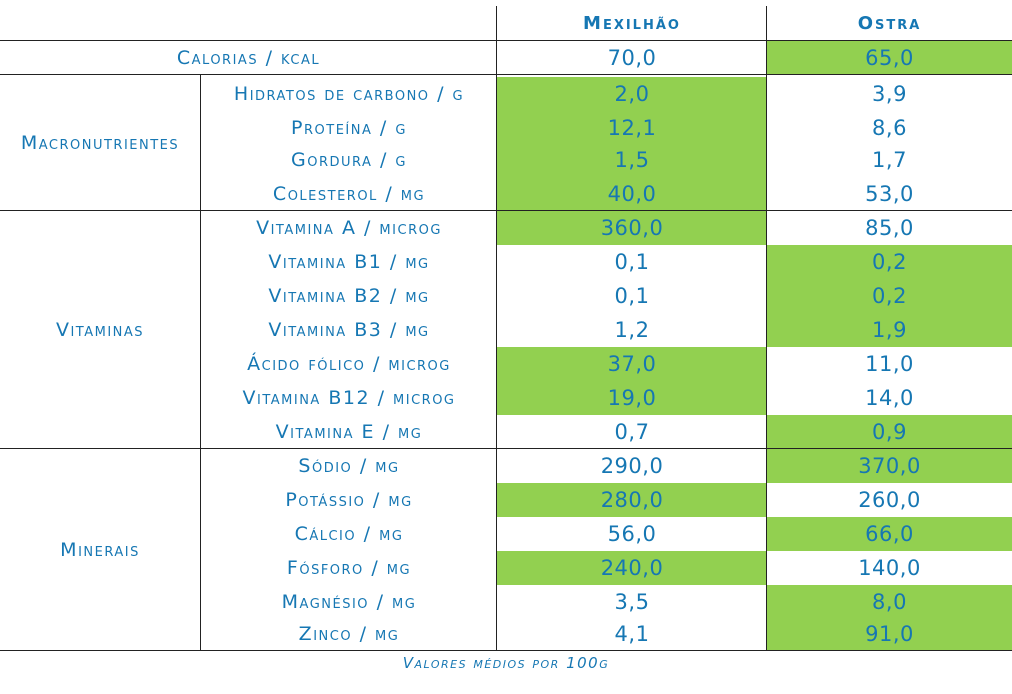 This screenshot has width=1012, height=694. I want to click on row-label: Vitamina E / mg, so click(349, 432).